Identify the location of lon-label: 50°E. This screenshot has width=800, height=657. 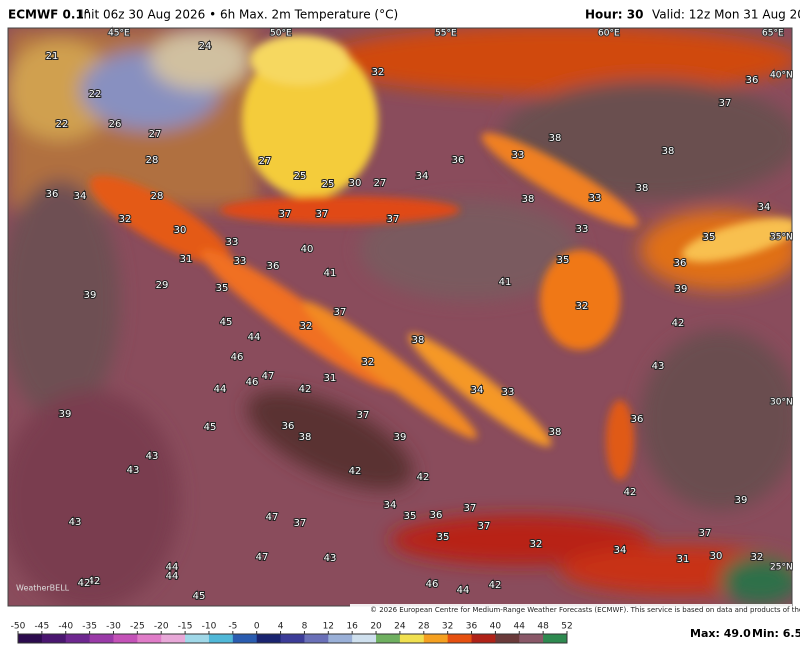
(281, 34).